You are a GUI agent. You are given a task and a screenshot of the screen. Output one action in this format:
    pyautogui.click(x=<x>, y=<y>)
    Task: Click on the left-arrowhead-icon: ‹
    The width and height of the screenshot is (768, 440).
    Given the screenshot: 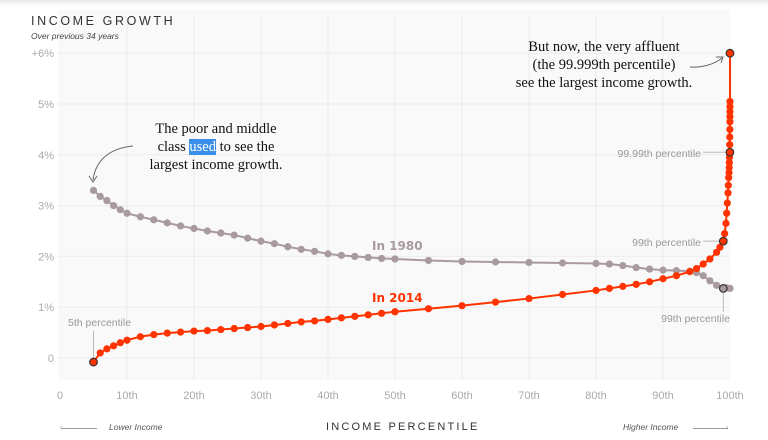 What is the action you would take?
    pyautogui.click(x=61, y=427)
    